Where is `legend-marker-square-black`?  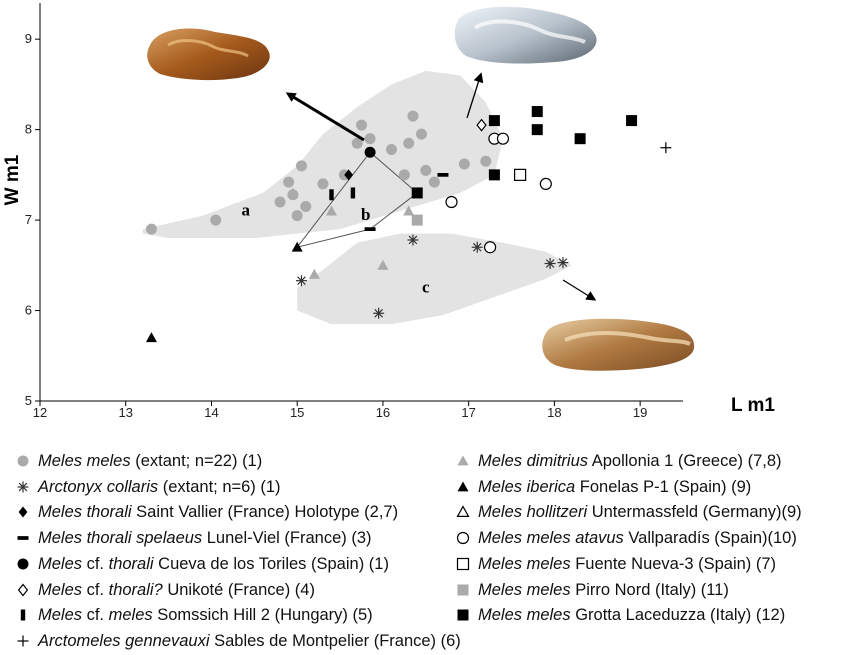 legend-marker-square-black is located at coordinates (463, 615).